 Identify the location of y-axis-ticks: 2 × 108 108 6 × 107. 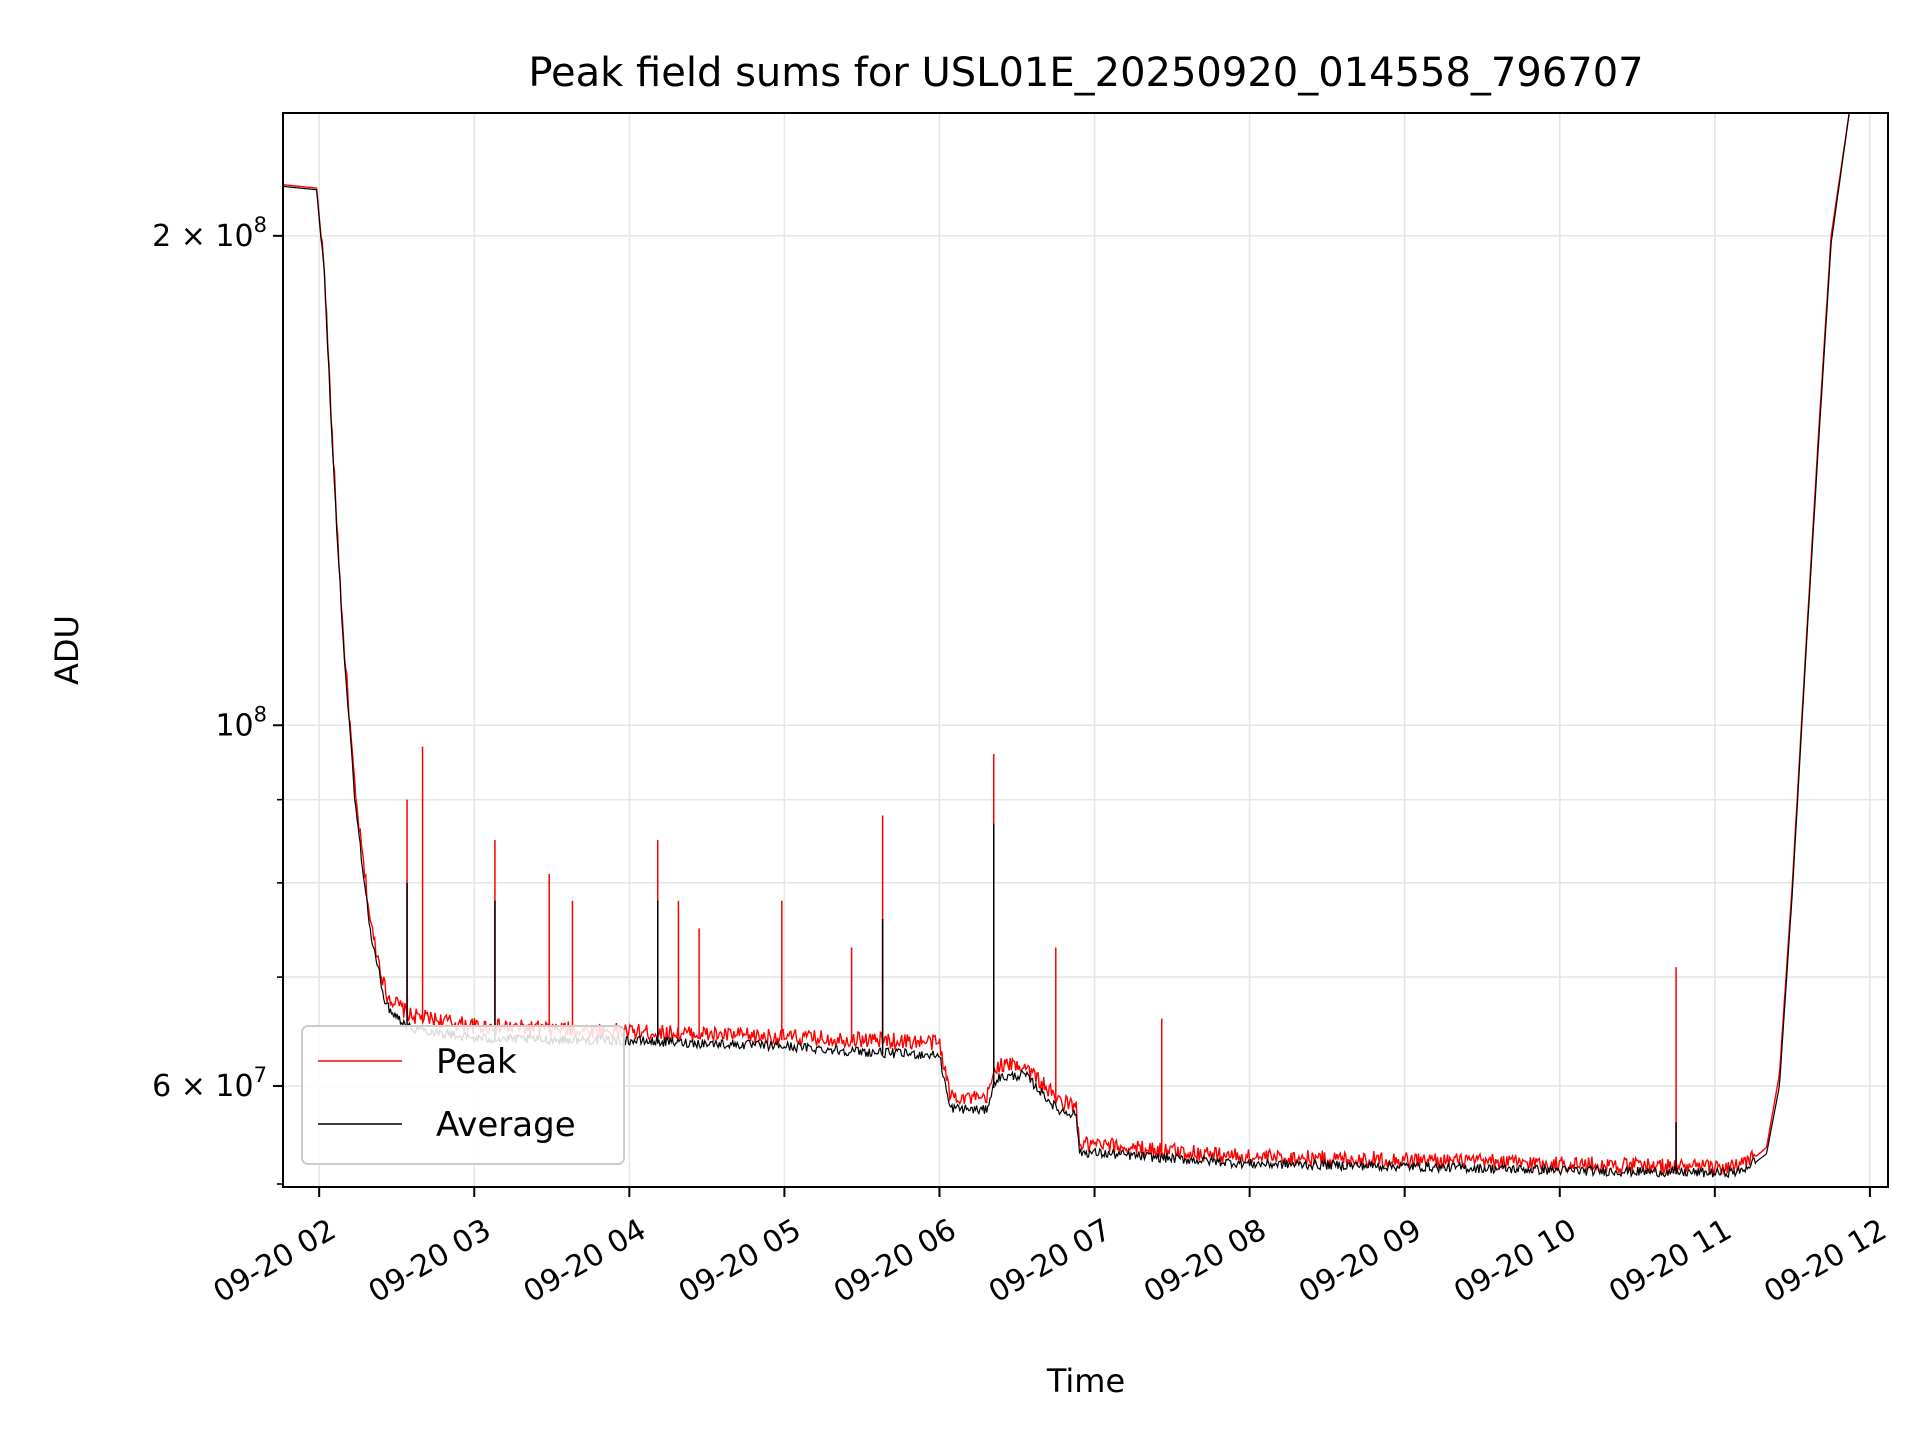
(217, 658).